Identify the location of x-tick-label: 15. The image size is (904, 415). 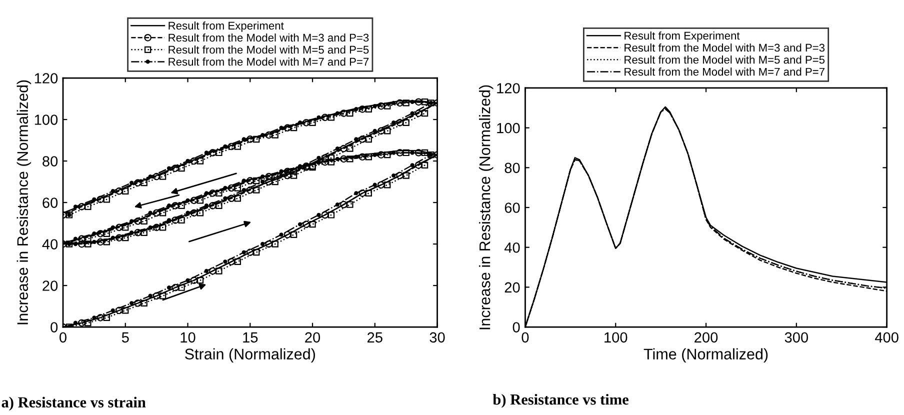
(250, 337).